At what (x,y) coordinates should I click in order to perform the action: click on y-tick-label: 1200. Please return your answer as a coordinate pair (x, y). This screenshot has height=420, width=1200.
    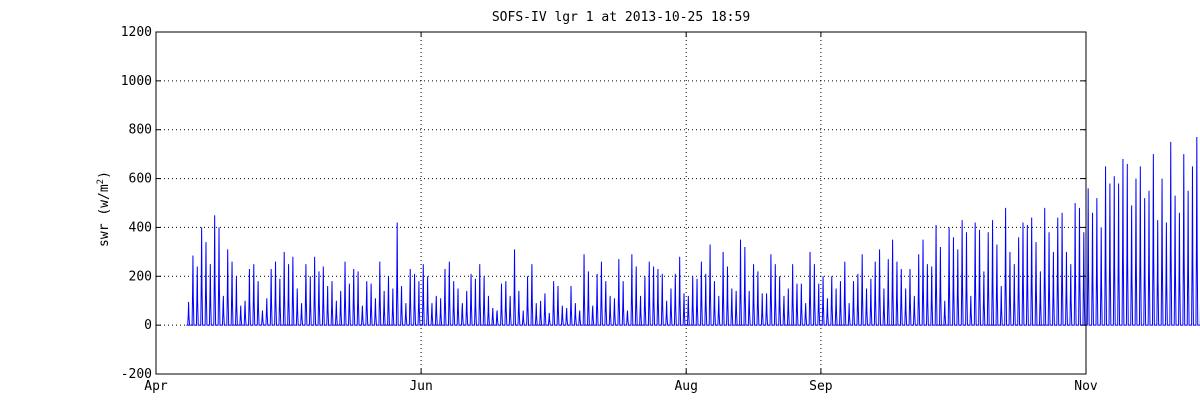
    Looking at the image, I should click on (136, 32).